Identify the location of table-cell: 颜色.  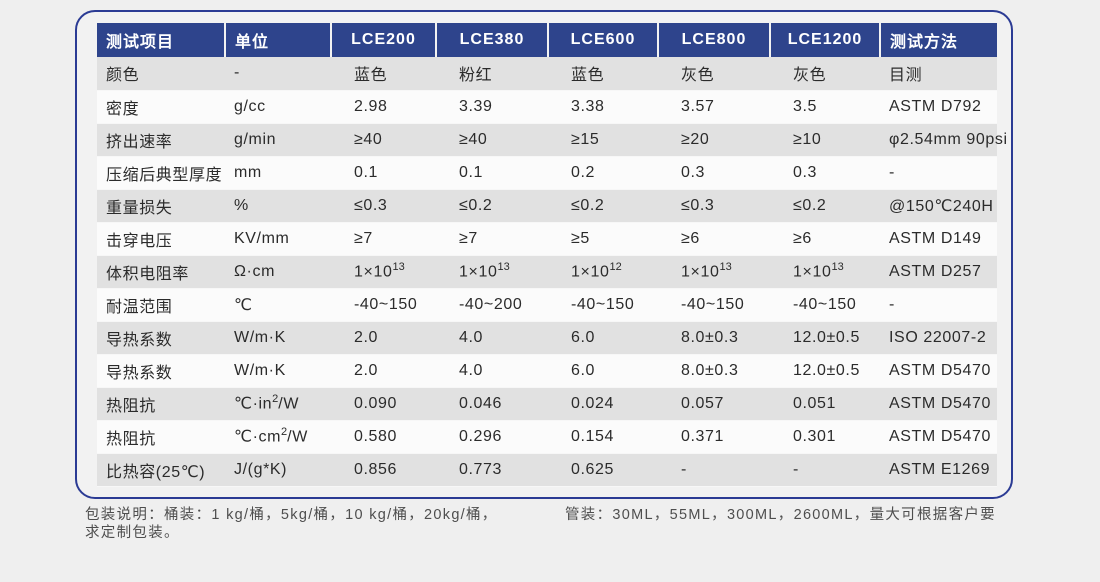
(161, 74).